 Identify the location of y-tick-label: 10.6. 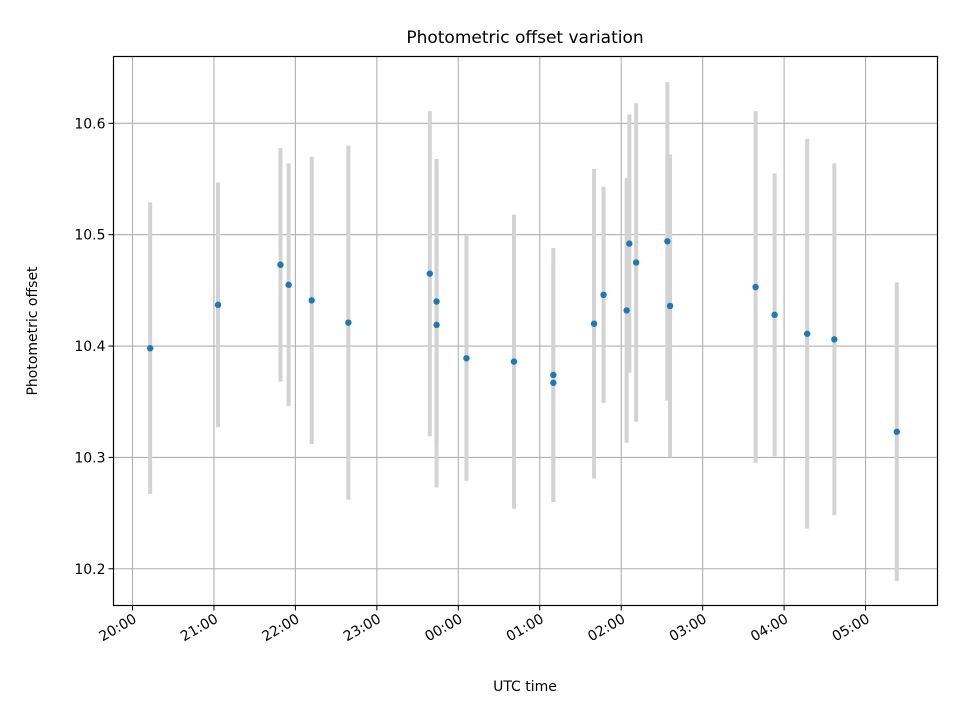
(89, 124).